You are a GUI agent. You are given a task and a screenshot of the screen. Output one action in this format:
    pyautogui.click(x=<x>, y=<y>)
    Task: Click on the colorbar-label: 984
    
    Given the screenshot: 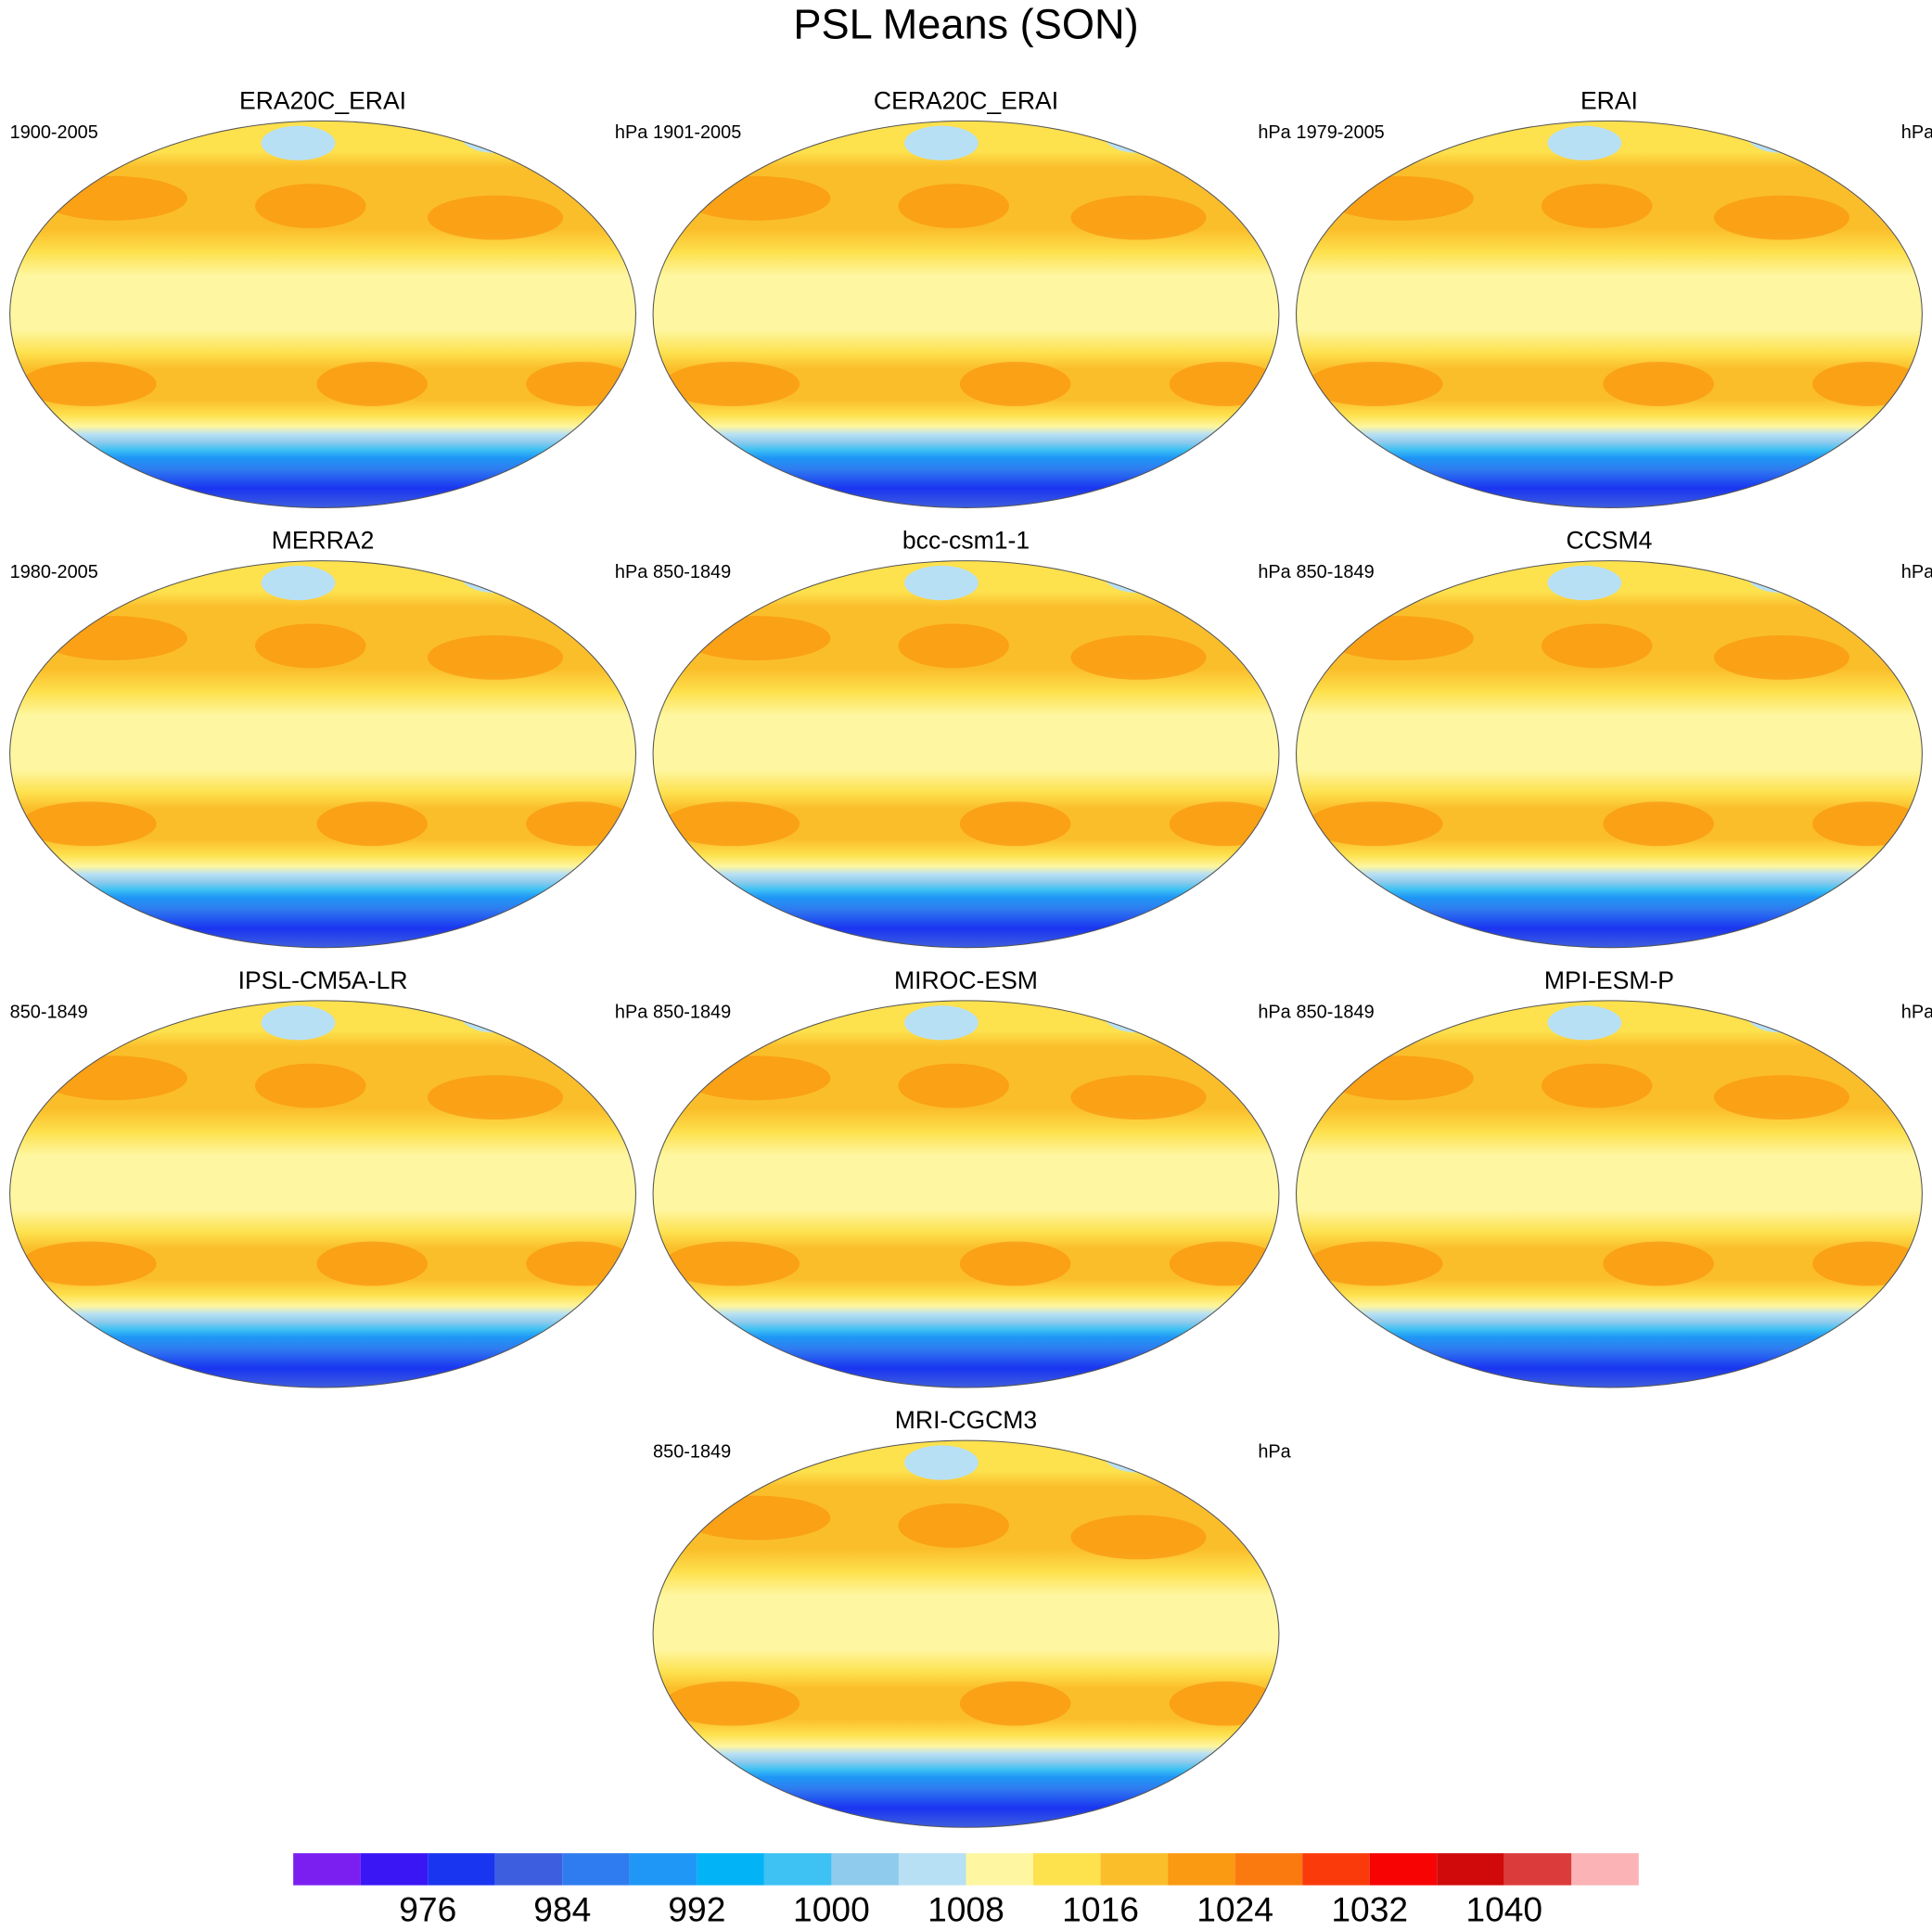 What is the action you would take?
    pyautogui.click(x=562, y=1909)
    